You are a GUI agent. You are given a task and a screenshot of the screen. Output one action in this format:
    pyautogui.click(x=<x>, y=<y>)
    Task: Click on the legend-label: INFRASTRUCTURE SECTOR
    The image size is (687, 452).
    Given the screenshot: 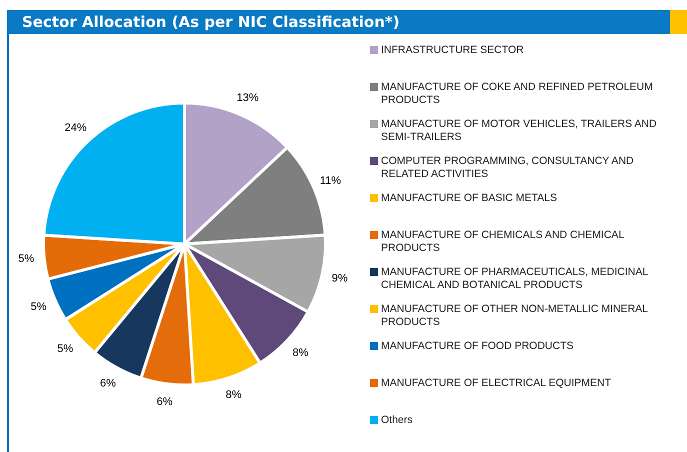 What is the action you would take?
    pyautogui.click(x=452, y=50)
    